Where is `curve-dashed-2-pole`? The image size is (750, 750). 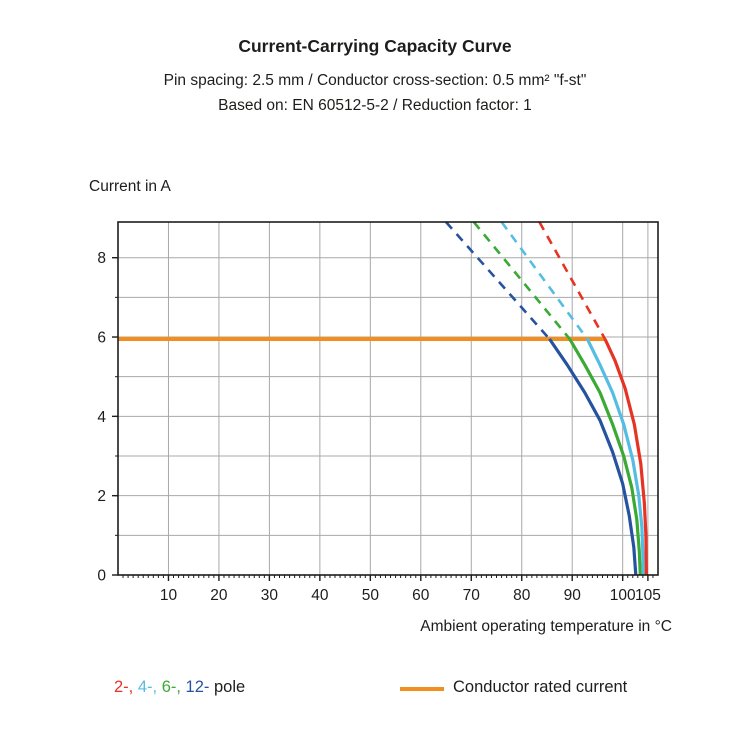 curve-dashed-2-pole is located at coordinates (572, 280).